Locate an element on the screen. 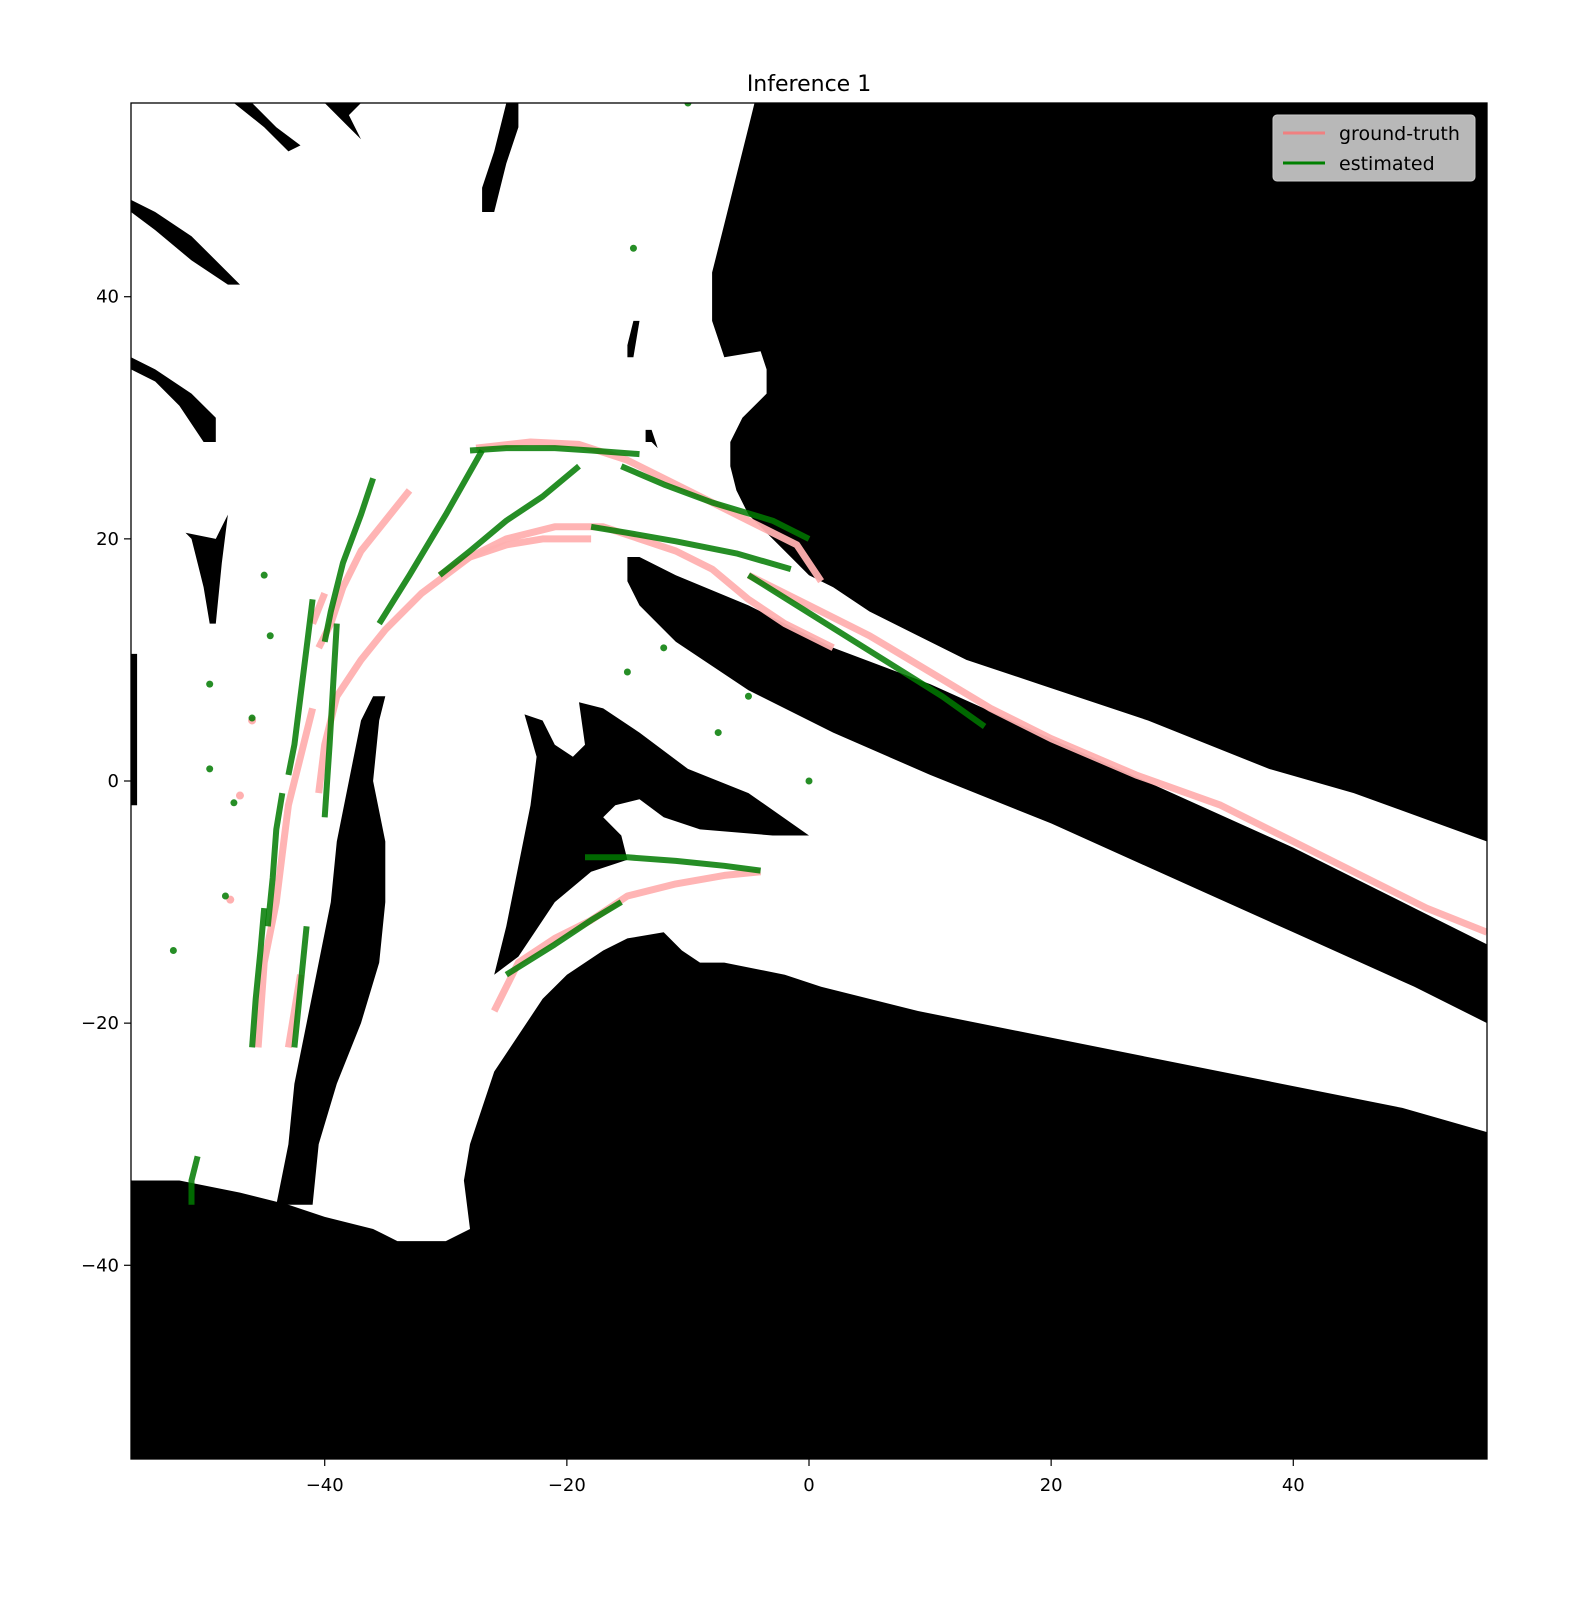 The height and width of the screenshot is (1602, 1594). chart-title: Inference 1 is located at coordinates (809, 84).